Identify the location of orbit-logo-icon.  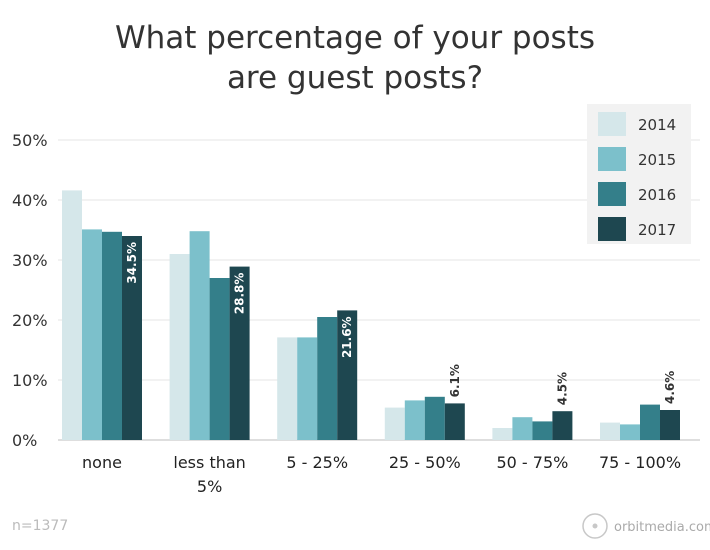
(595, 526).